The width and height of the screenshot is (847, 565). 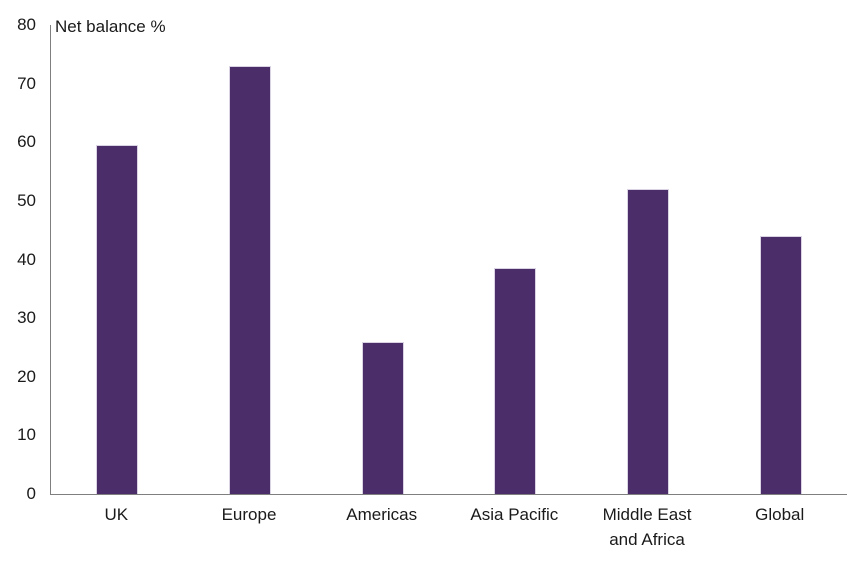 What do you see at coordinates (26, 435) in the screenshot?
I see `y-axis-tick-label: 10` at bounding box center [26, 435].